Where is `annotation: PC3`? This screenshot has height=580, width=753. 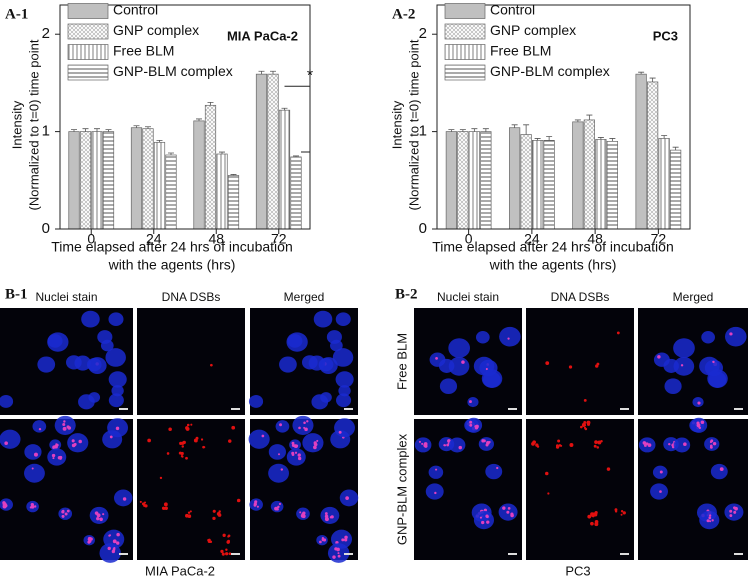 annotation: PC3 is located at coordinates (665, 35).